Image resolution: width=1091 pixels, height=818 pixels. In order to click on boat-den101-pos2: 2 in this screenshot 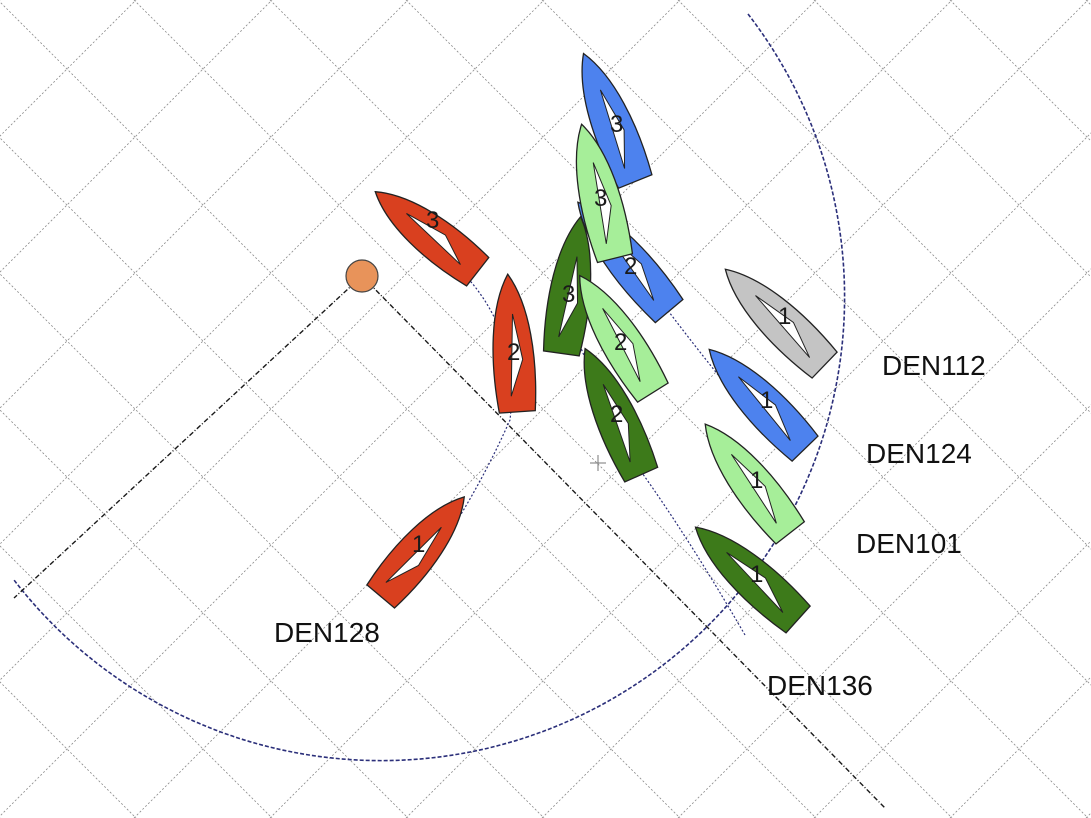, I will do `click(616, 334)`.